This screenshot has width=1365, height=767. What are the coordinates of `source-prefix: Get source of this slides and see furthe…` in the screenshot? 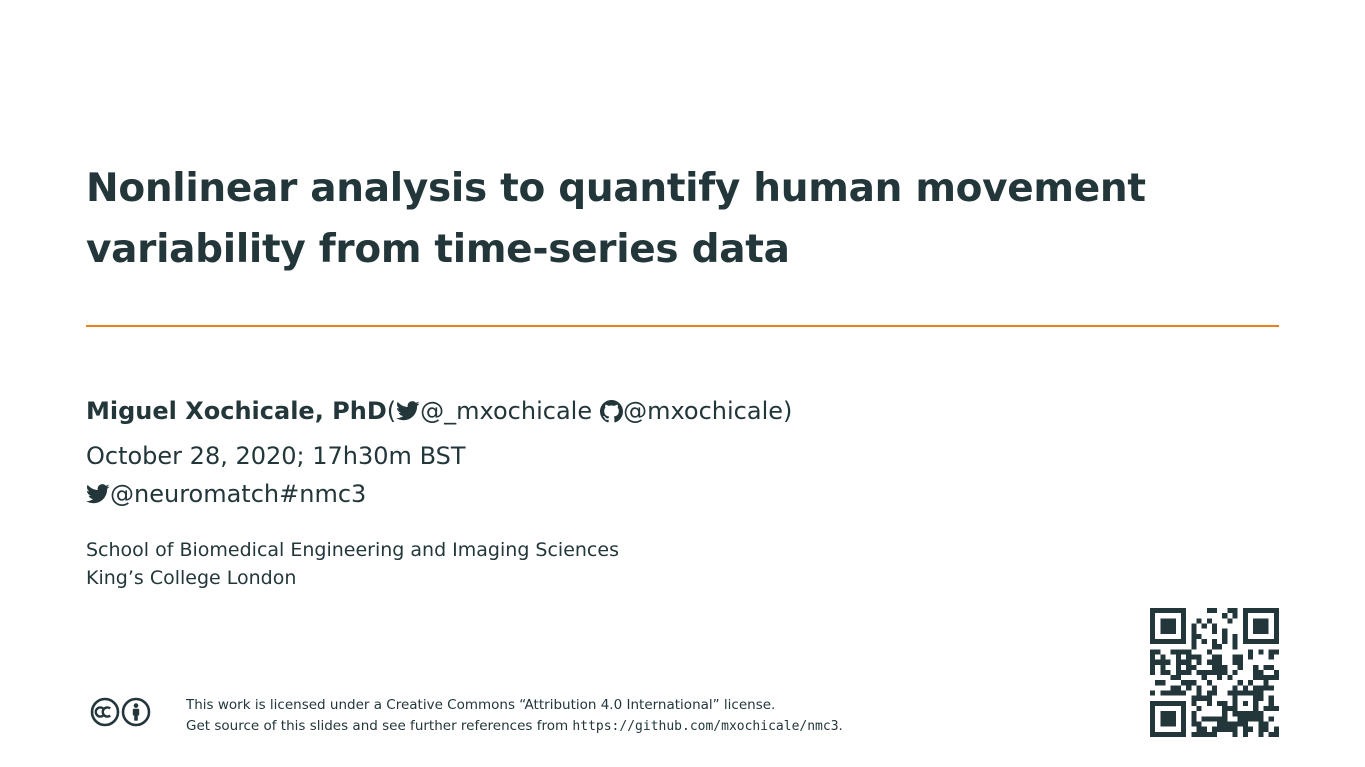 It's located at (379, 726).